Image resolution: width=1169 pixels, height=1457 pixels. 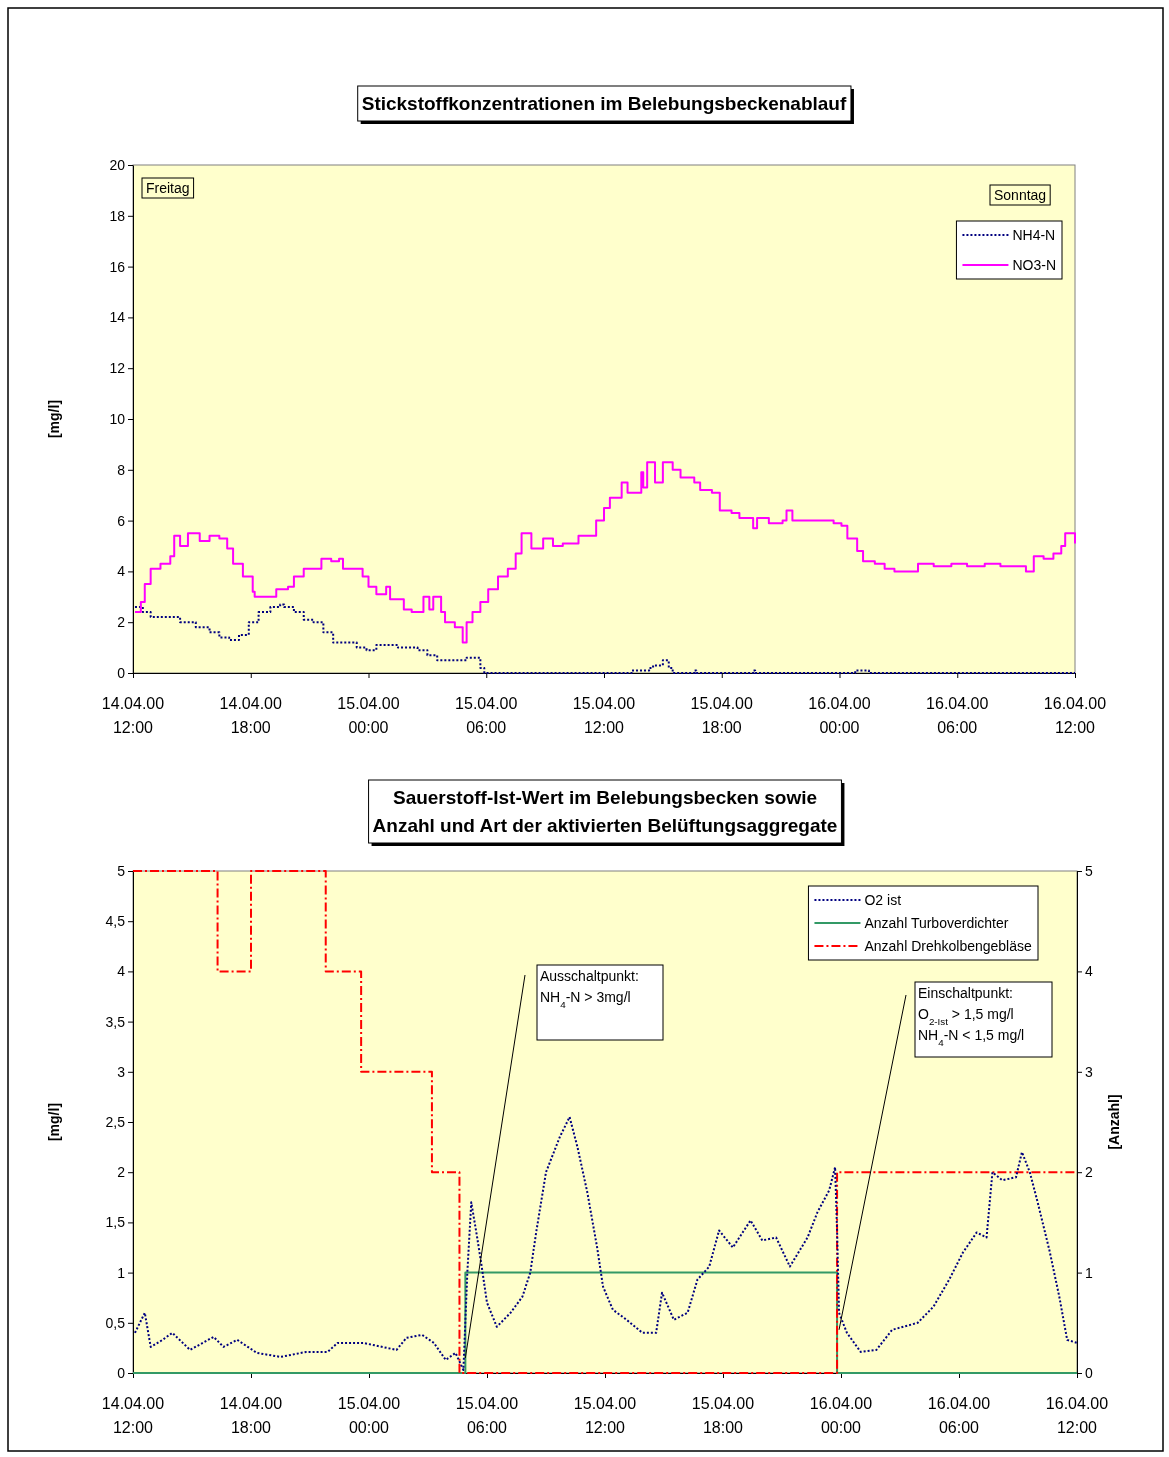 I want to click on annotation: Freitag, so click(x=168, y=188).